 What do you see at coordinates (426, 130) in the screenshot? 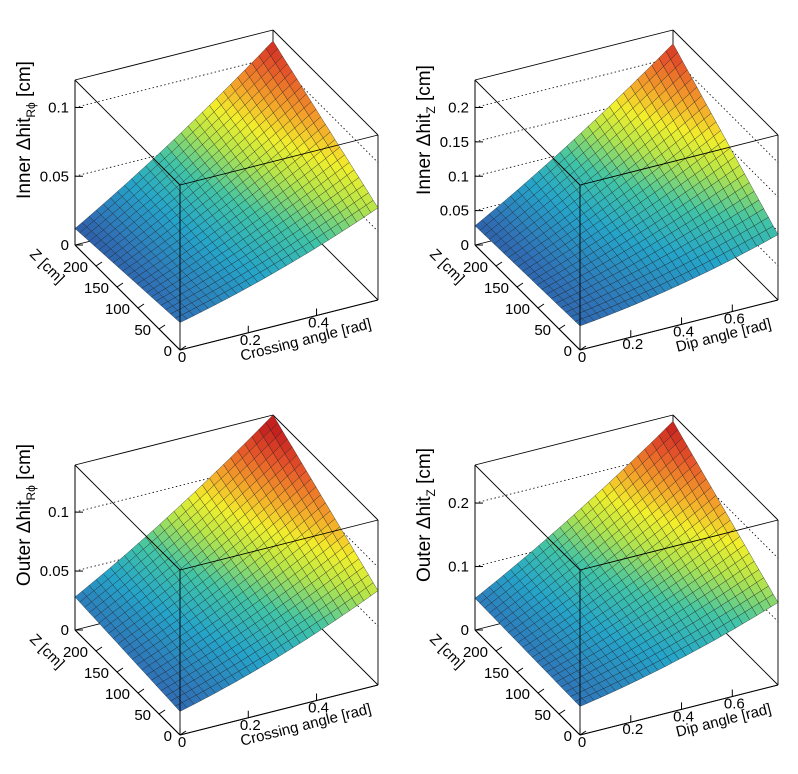
I see `z-axis-title: Inner ΔhitZ [cm]` at bounding box center [426, 130].